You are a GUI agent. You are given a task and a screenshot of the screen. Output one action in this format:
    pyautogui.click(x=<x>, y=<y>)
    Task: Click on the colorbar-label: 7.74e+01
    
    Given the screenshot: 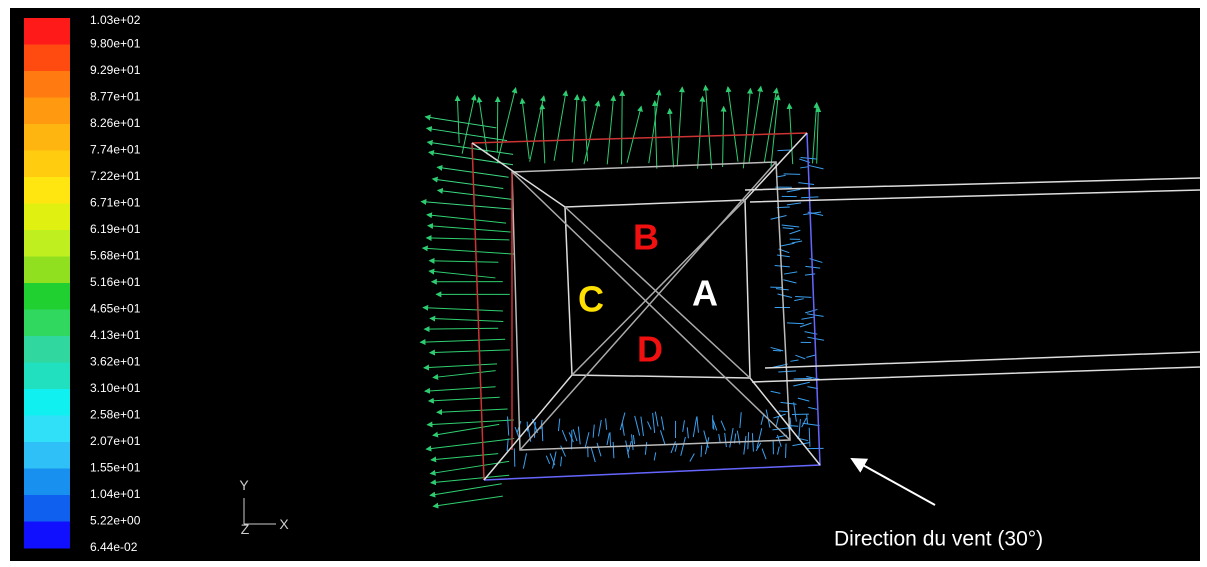 What is the action you would take?
    pyautogui.click(x=115, y=150)
    